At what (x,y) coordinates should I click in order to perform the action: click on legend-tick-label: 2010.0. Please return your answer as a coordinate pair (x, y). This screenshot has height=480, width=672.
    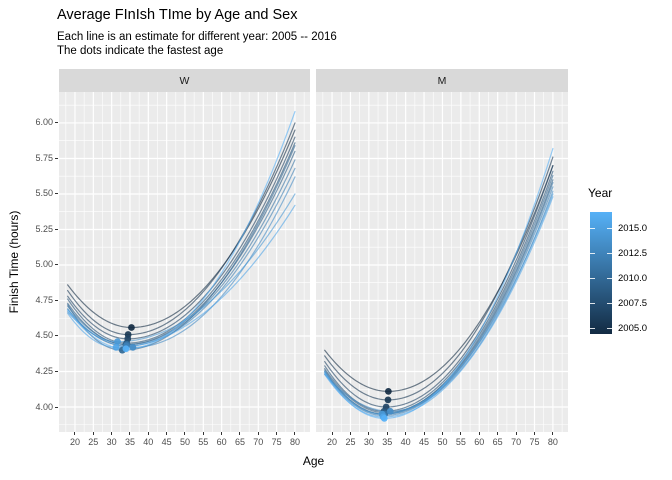
    Looking at the image, I should click on (633, 278).